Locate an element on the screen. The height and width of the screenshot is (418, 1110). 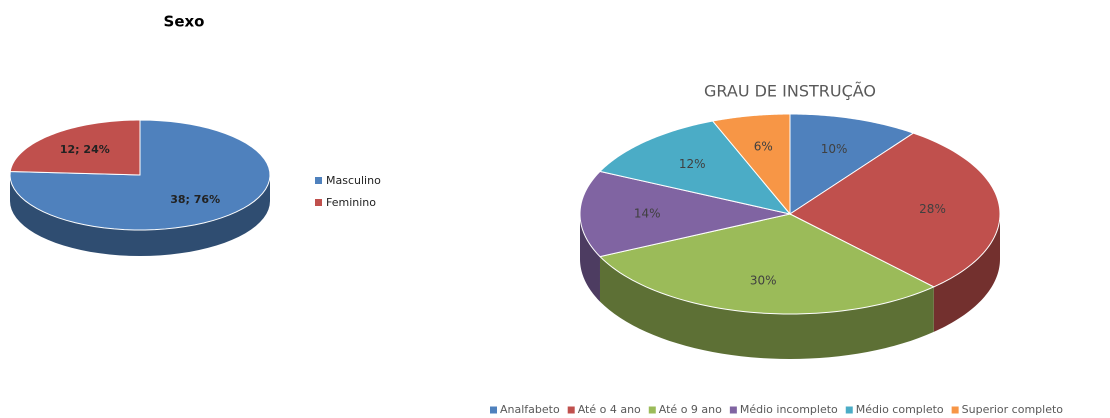
legend-label: Feminino is located at coordinates (351, 202).